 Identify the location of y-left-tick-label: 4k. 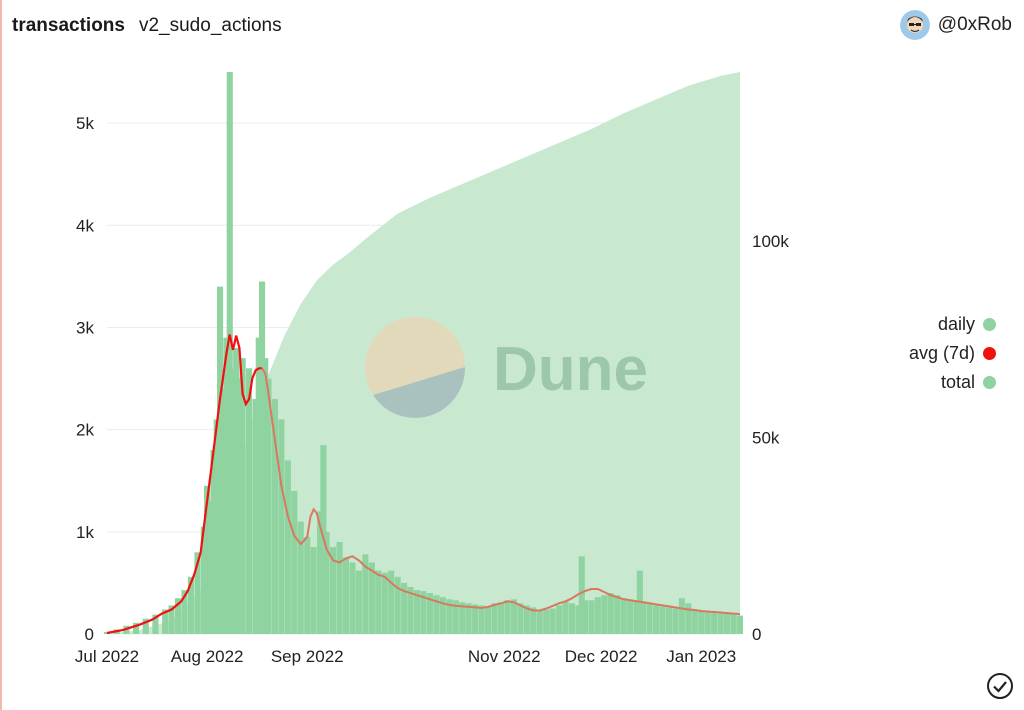
(85, 225).